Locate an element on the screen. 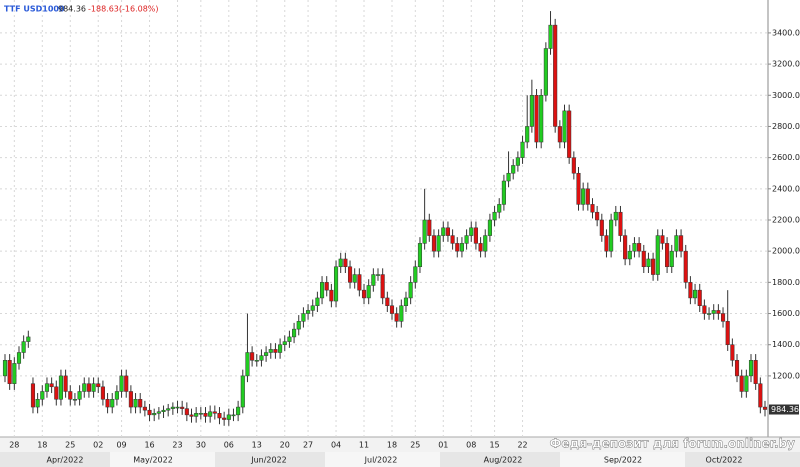  y-tick-label: 3400.00 is located at coordinates (786, 32).